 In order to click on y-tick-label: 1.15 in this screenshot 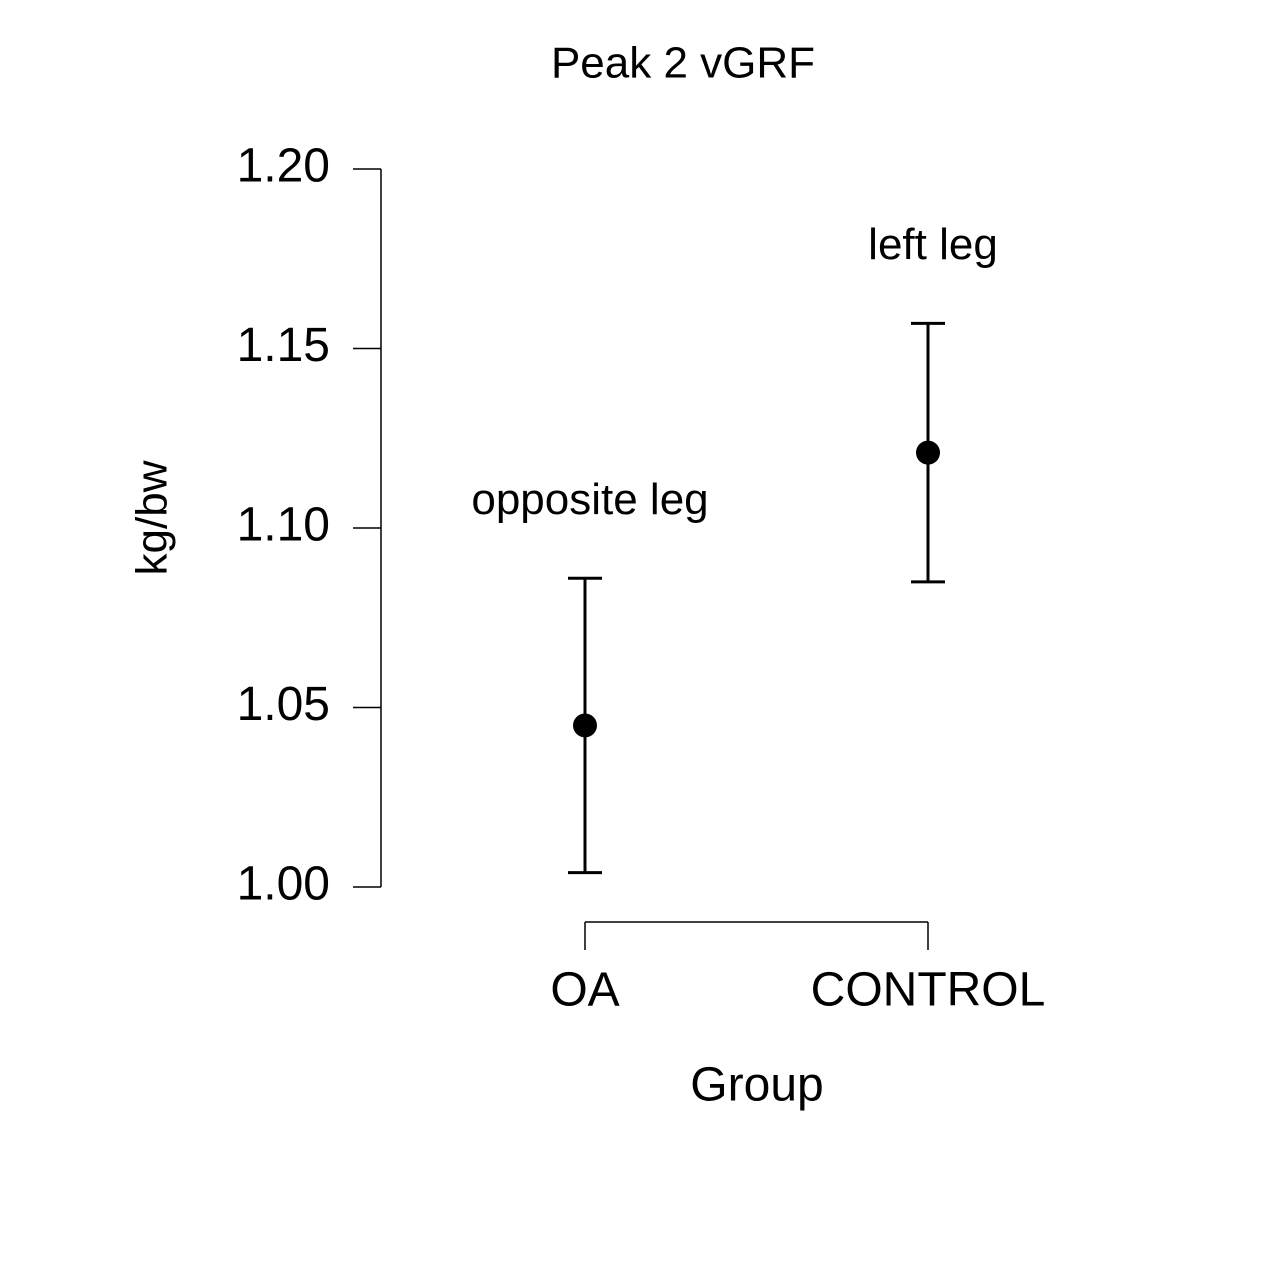, I will do `click(283, 345)`.